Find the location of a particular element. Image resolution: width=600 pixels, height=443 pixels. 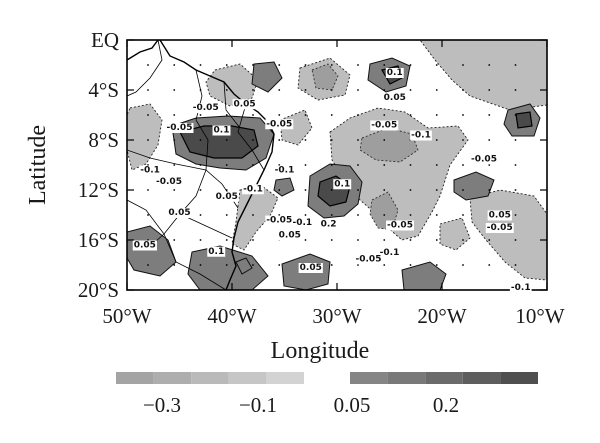

coastline is located at coordinates (201, 165).